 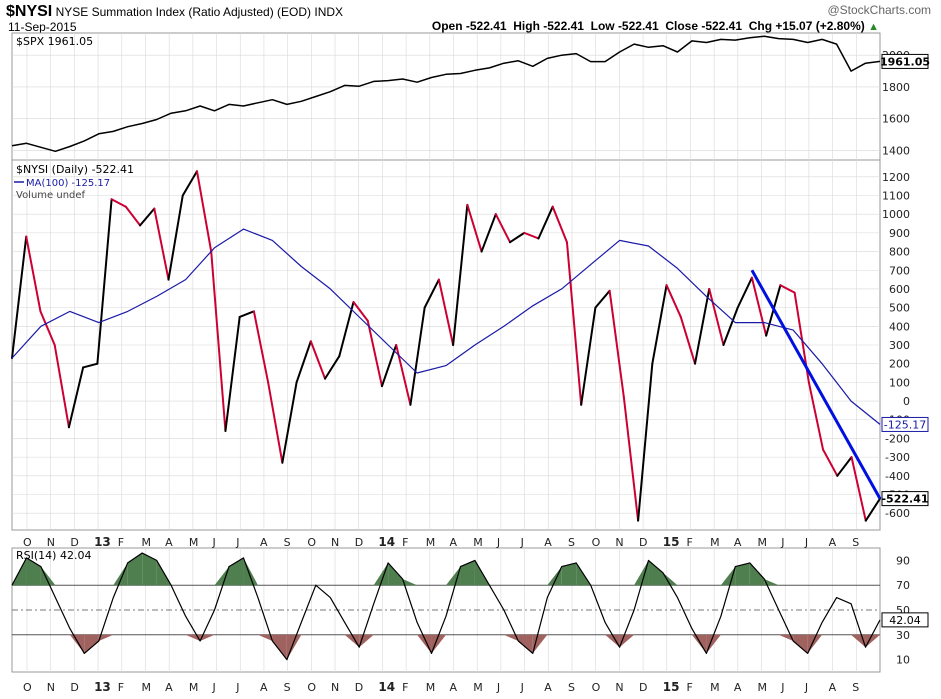 What do you see at coordinates (899, 252) in the screenshot?
I see `y-tick-label: 800` at bounding box center [899, 252].